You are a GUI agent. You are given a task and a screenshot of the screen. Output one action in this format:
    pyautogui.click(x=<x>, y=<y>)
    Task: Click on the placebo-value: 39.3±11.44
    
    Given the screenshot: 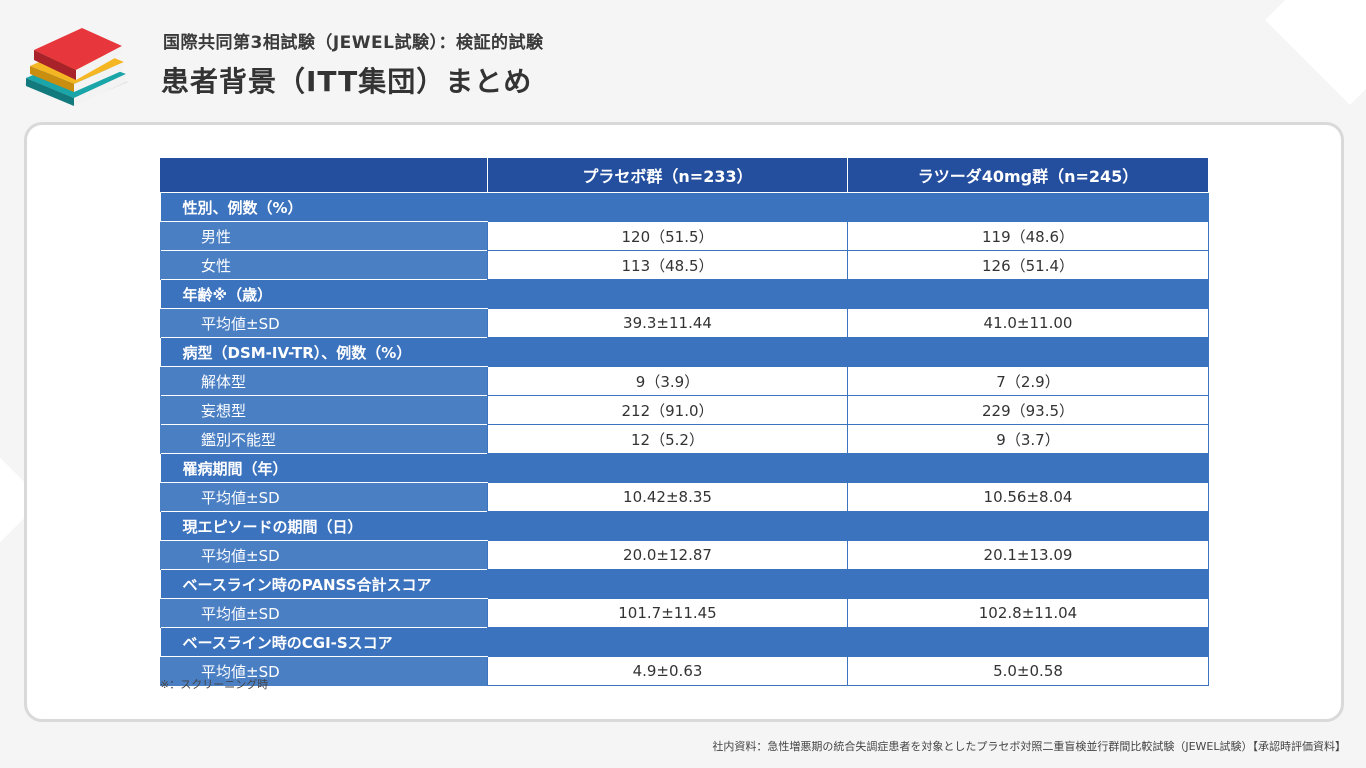 What is the action you would take?
    pyautogui.click(x=667, y=323)
    